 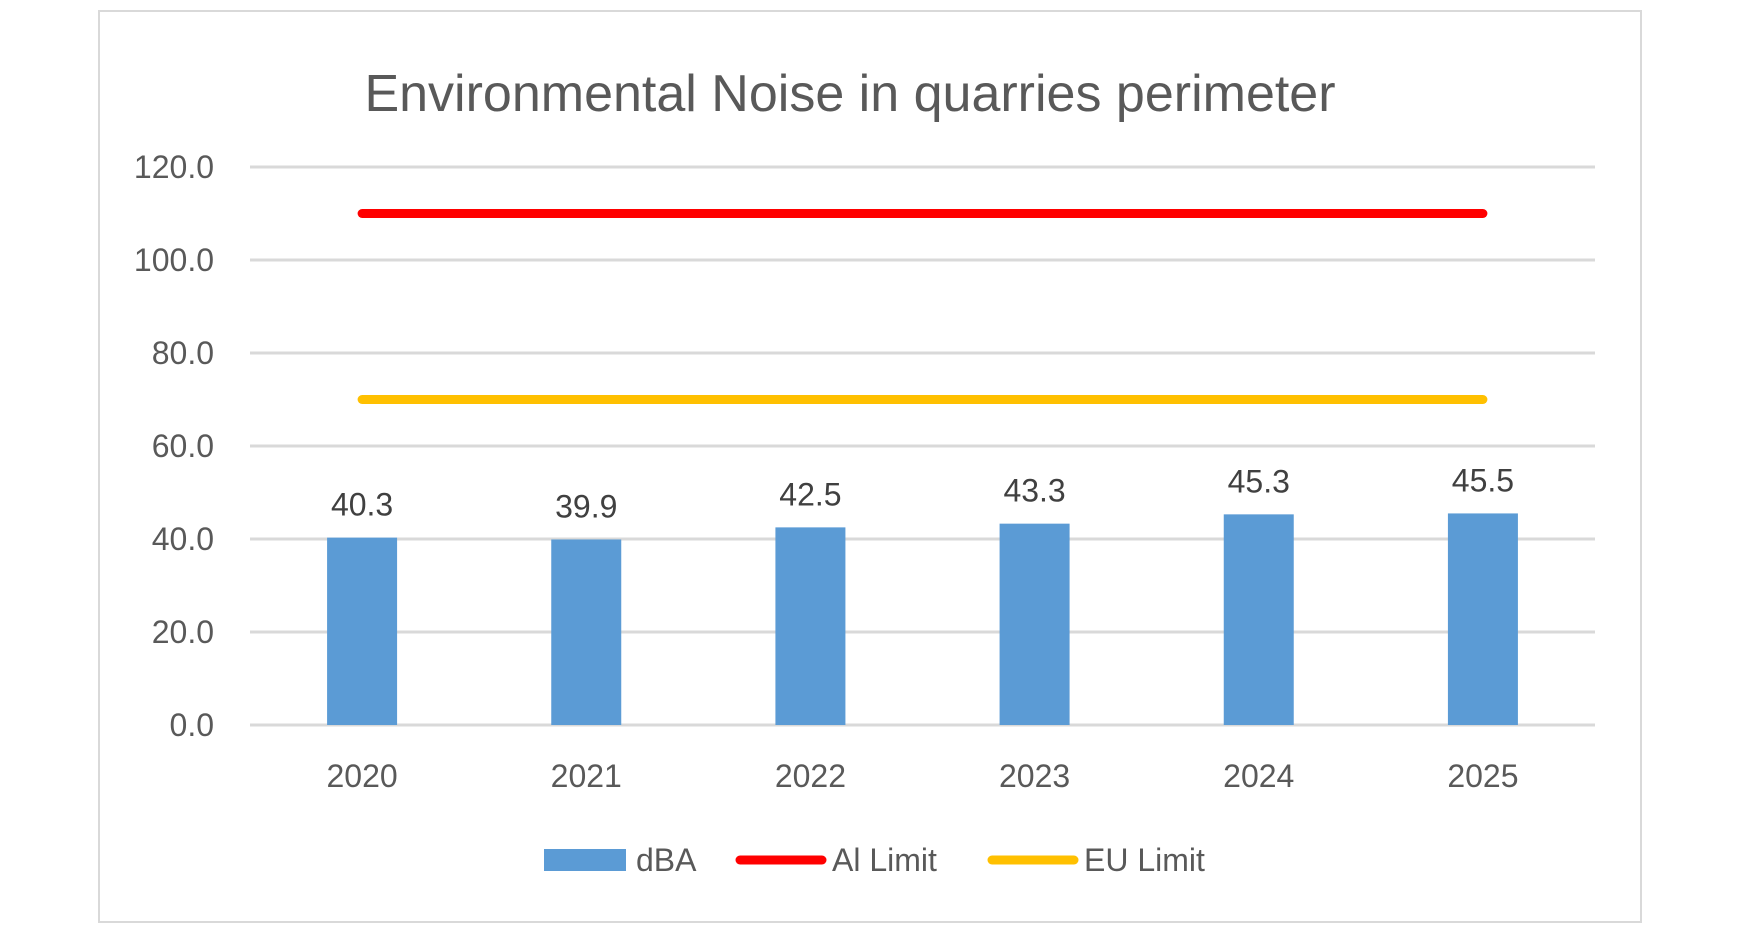 I want to click on x-tick-label: 2024, so click(x=1258, y=776).